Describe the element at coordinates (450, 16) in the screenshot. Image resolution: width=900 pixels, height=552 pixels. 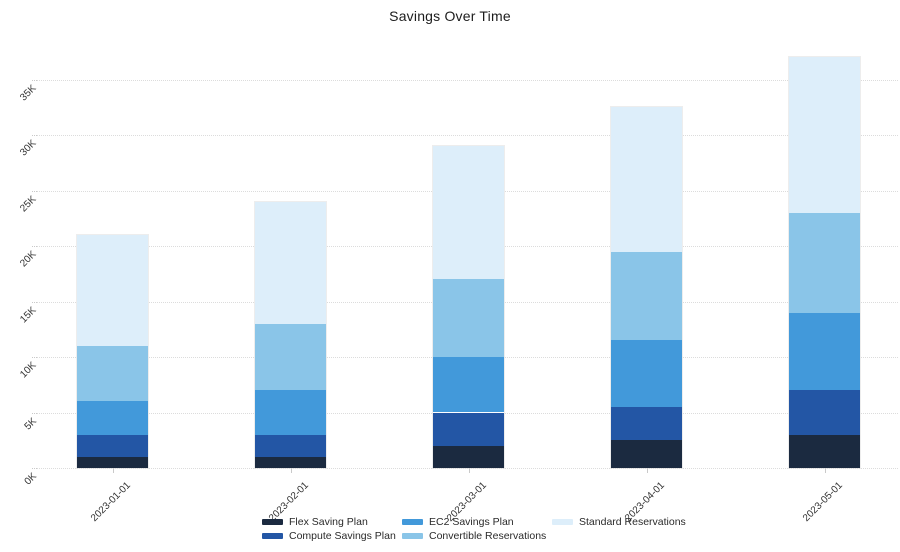
I see `chart-title: Savings Over Time` at that location.